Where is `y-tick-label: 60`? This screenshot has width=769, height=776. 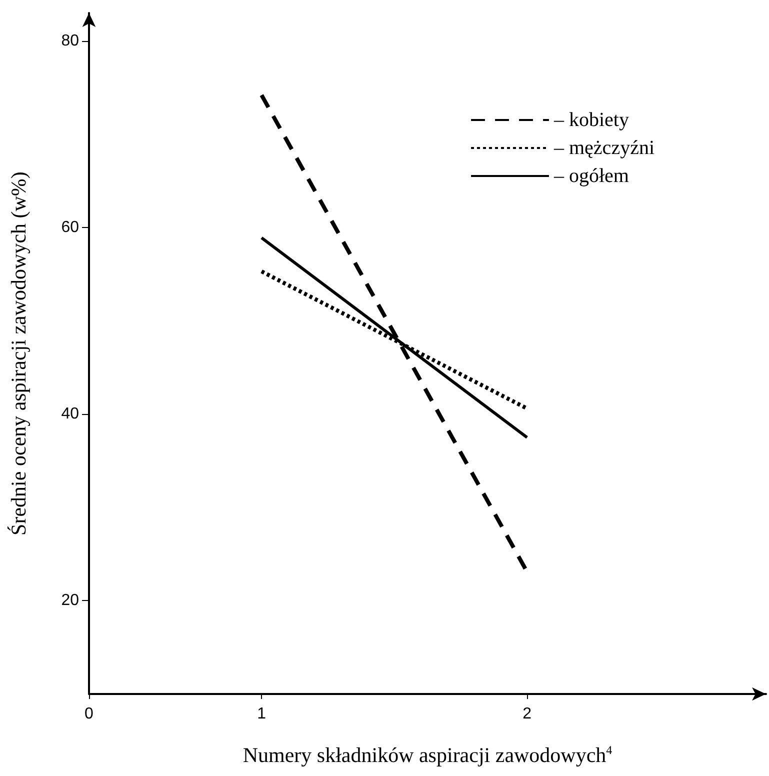
y-tick-label: 60 is located at coordinates (70, 227).